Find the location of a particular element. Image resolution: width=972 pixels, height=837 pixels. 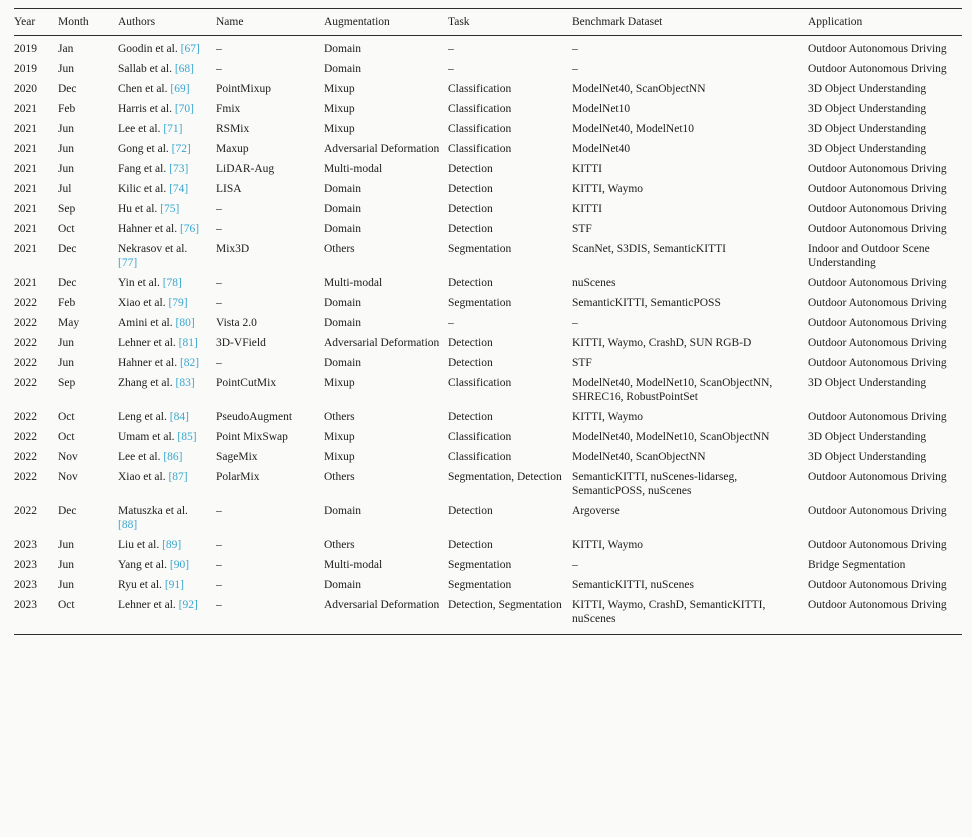

citation-link: [79] is located at coordinates (178, 303).